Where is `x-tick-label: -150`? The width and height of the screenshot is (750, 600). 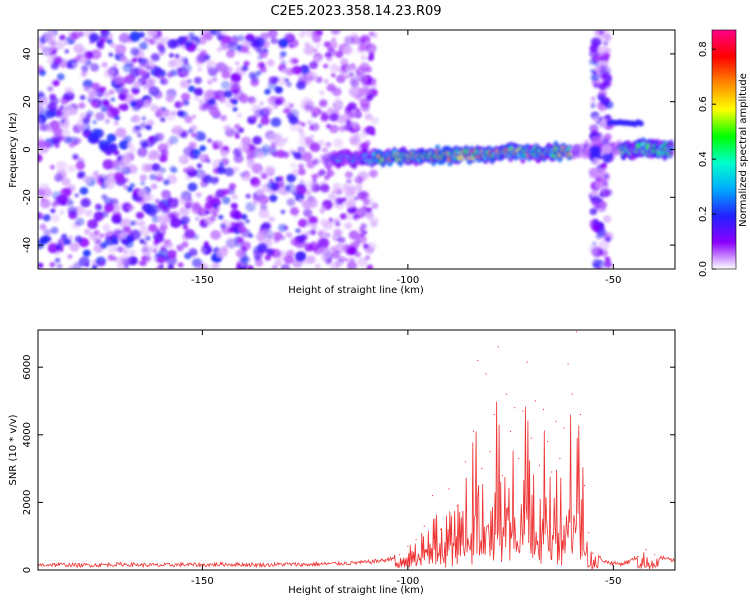 x-tick-label: -150 is located at coordinates (202, 581).